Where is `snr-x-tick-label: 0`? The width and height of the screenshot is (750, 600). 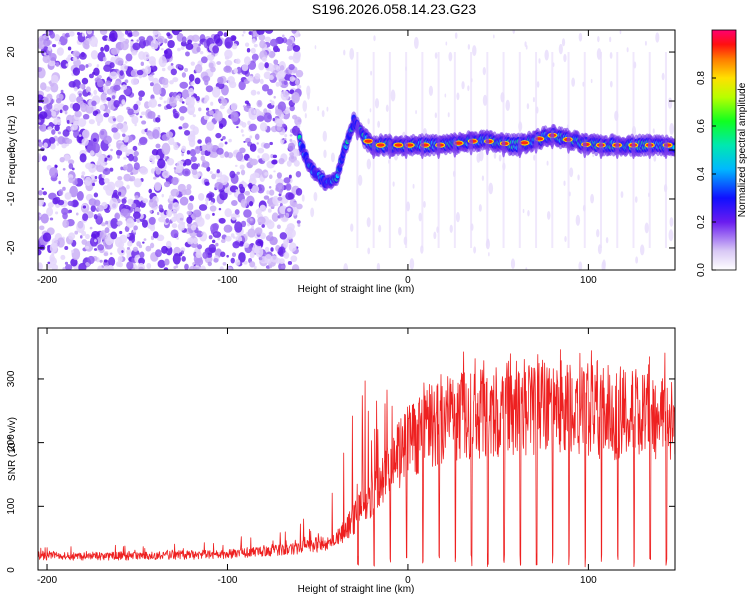 snr-x-tick-label: 0 is located at coordinates (408, 580).